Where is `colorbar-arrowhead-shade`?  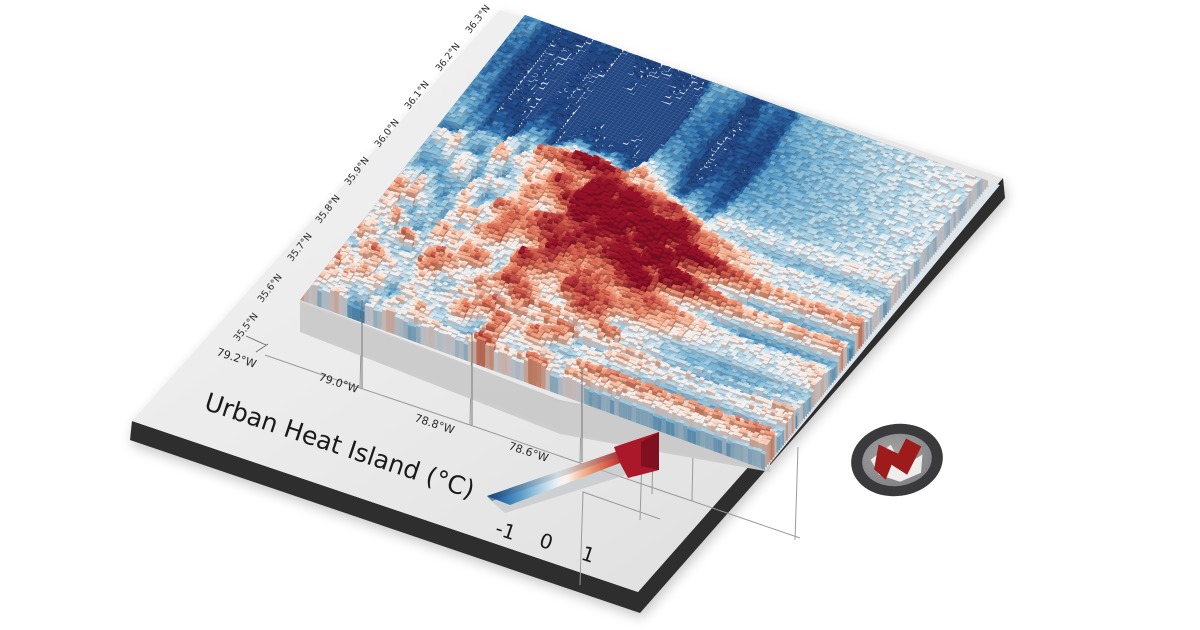
colorbar-arrowhead-shade is located at coordinates (650, 451).